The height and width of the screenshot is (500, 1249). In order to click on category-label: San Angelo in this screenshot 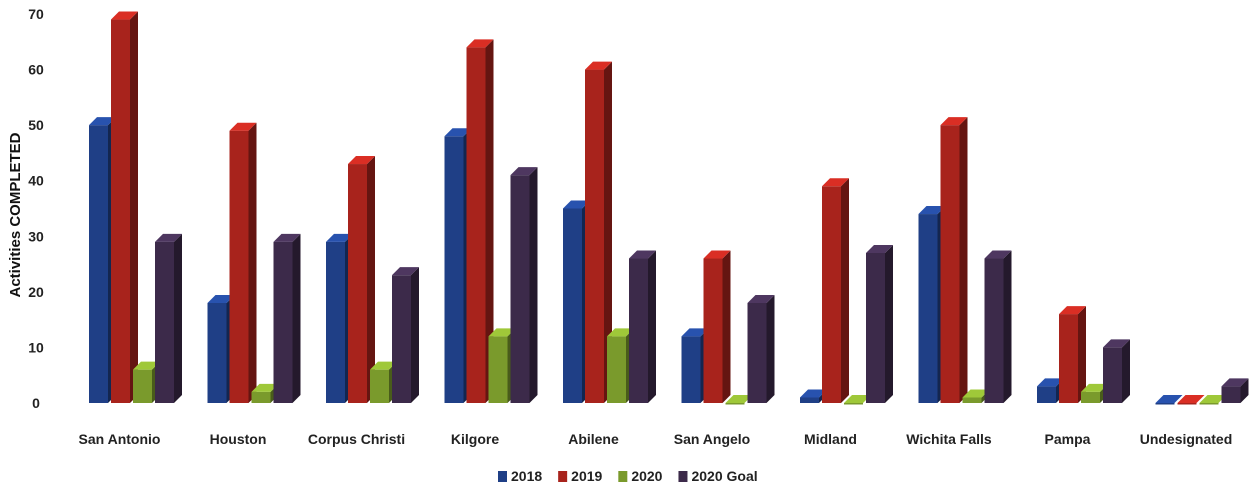, I will do `click(712, 439)`.